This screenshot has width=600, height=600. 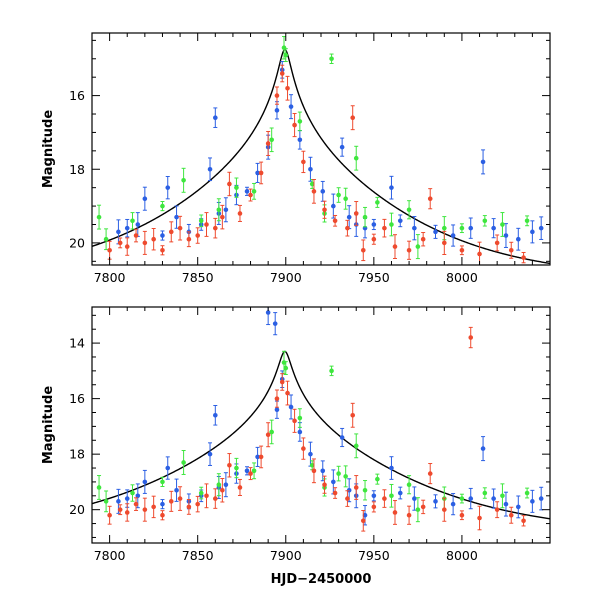 What do you see at coordinates (77, 242) in the screenshot?
I see `y-tick-label: 20` at bounding box center [77, 242].